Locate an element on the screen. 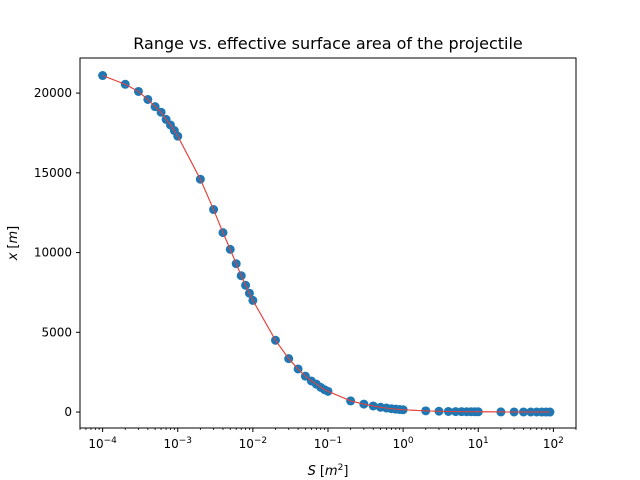 The height and width of the screenshot is (480, 640). y-tick-label: 5000 is located at coordinates (56, 332).